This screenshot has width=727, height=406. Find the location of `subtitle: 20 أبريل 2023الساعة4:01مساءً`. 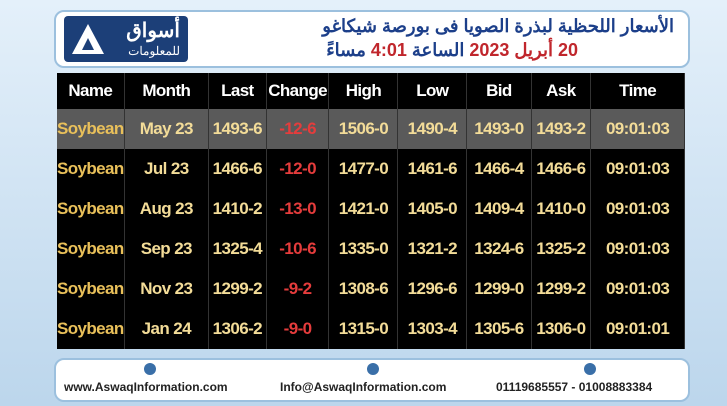

subtitle: 20 أبريل 2023الساعة4:01مساءً is located at coordinates (449, 50).